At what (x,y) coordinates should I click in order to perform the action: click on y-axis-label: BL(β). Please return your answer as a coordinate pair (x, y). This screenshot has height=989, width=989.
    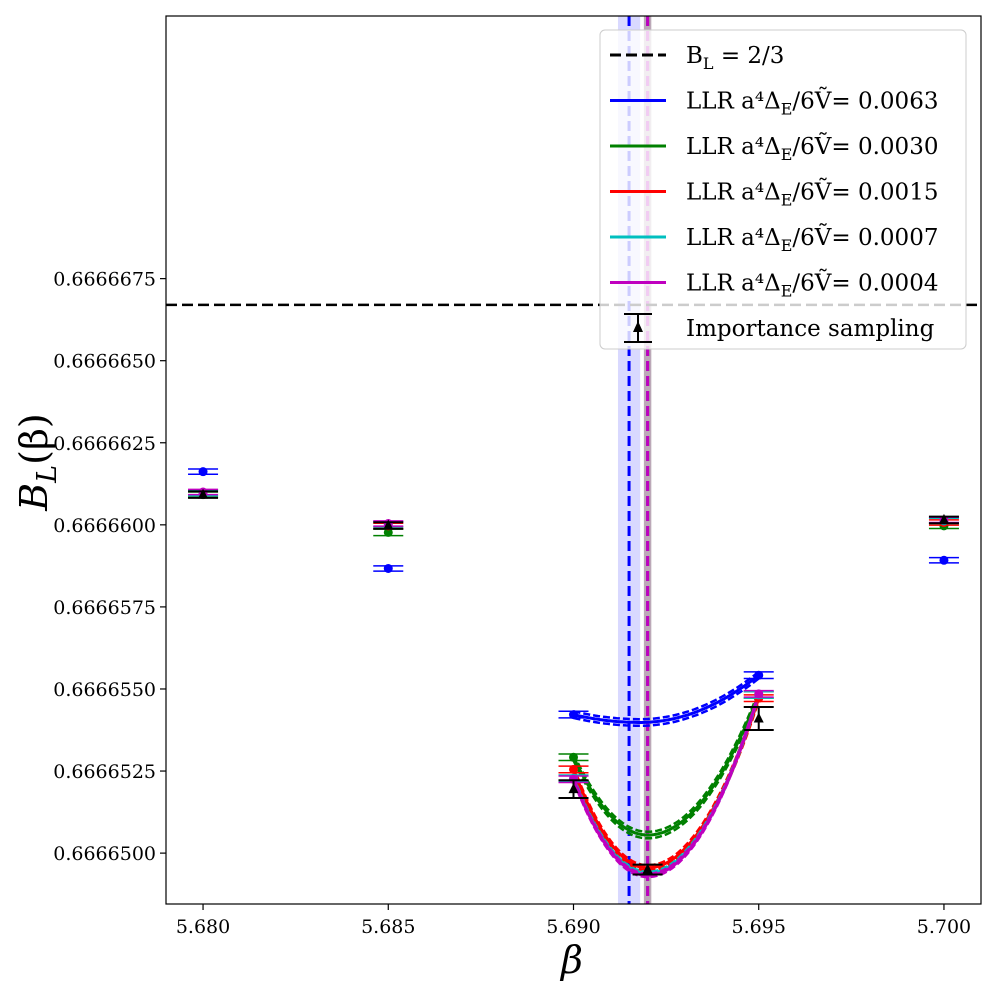
    Looking at the image, I should click on (37, 462).